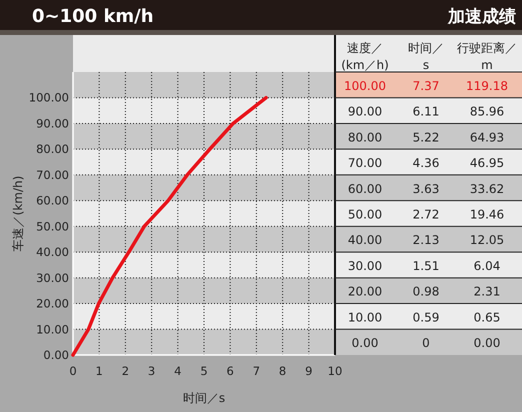  I want to click on x-tick-label: 6, so click(230, 371).